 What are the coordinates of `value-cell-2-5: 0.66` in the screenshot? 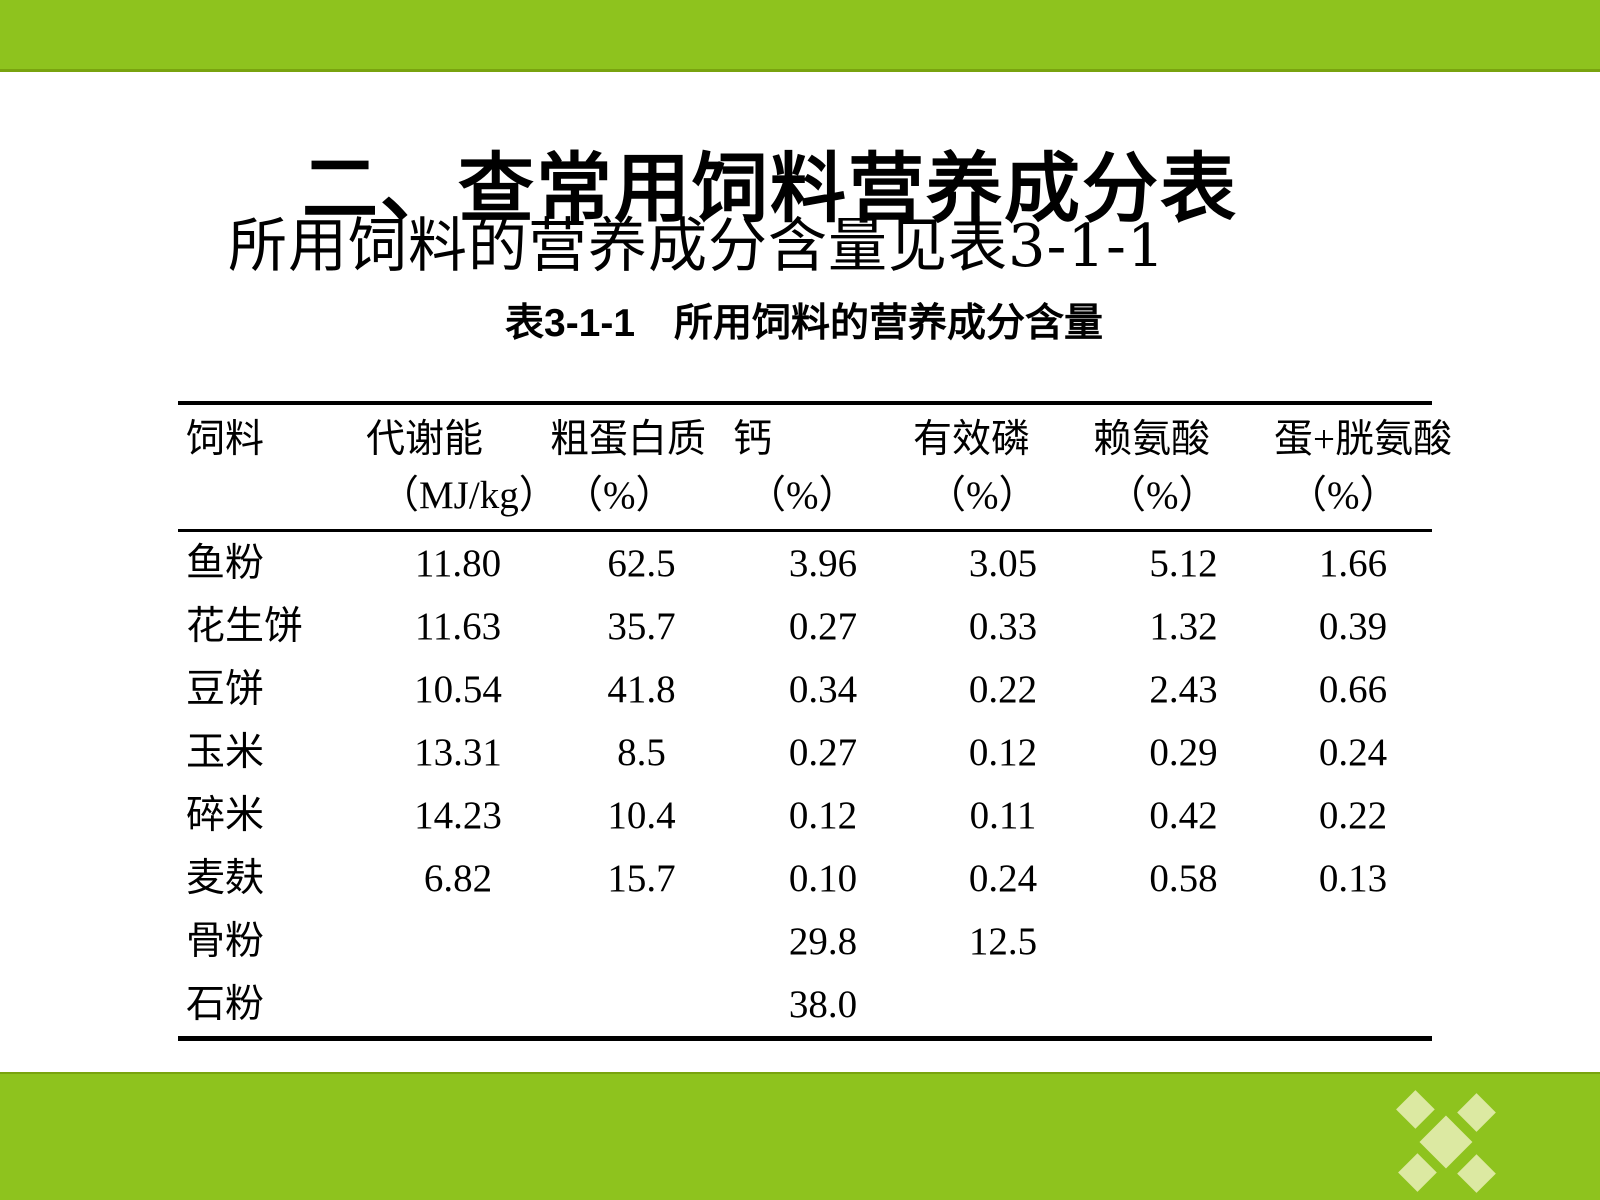 It's located at (1353, 689).